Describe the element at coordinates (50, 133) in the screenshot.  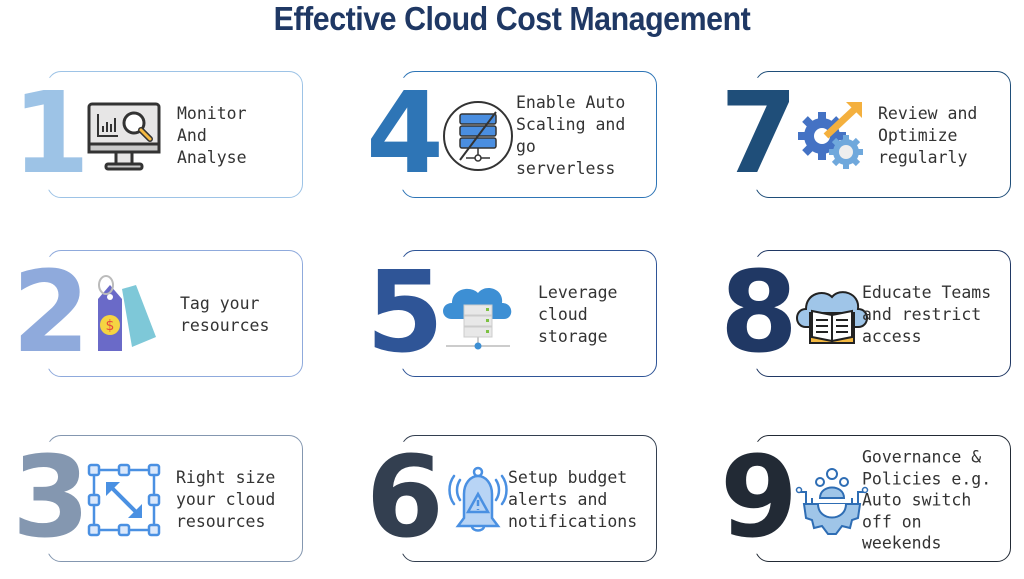
I see `step-number: 1` at that location.